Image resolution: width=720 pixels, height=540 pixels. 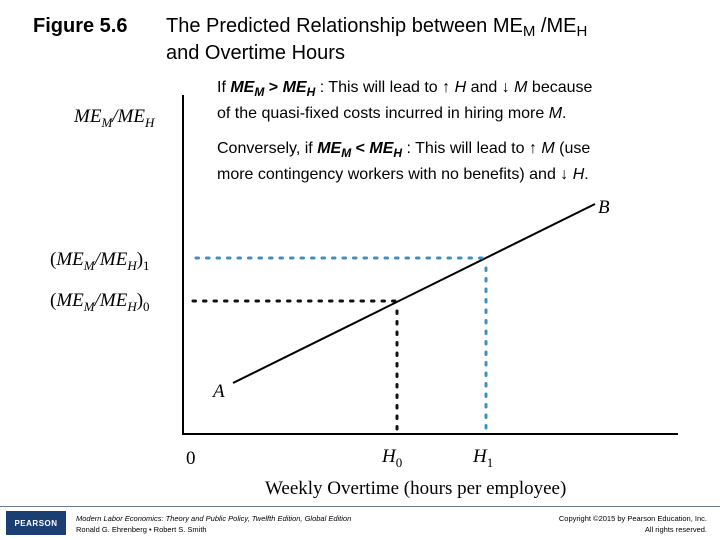 What do you see at coordinates (36, 523) in the screenshot?
I see `pearson-logo: PEARSON` at bounding box center [36, 523].